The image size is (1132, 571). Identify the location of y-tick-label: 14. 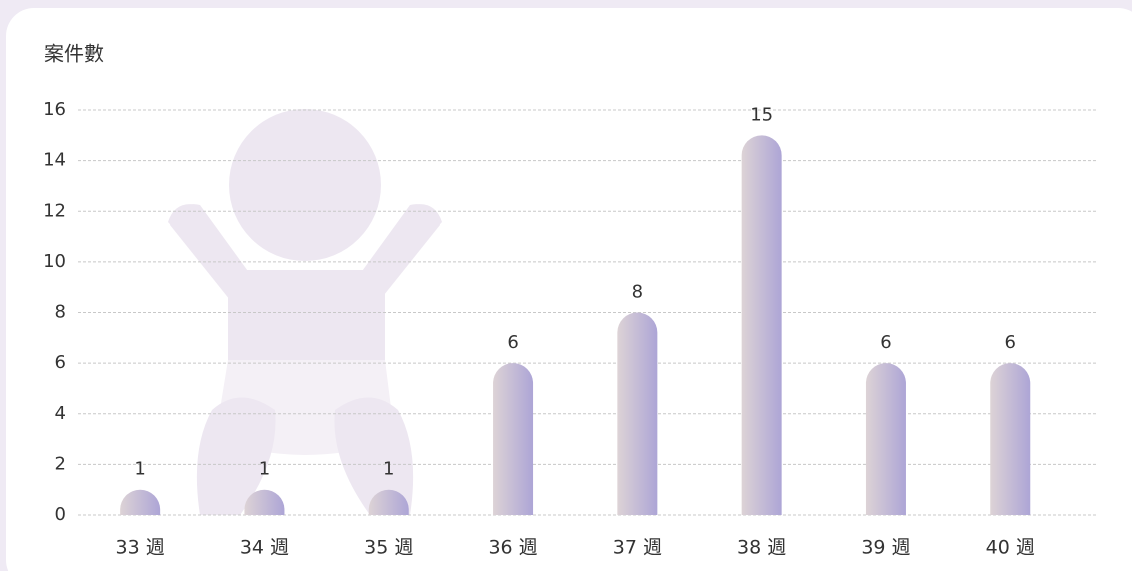
(54, 160).